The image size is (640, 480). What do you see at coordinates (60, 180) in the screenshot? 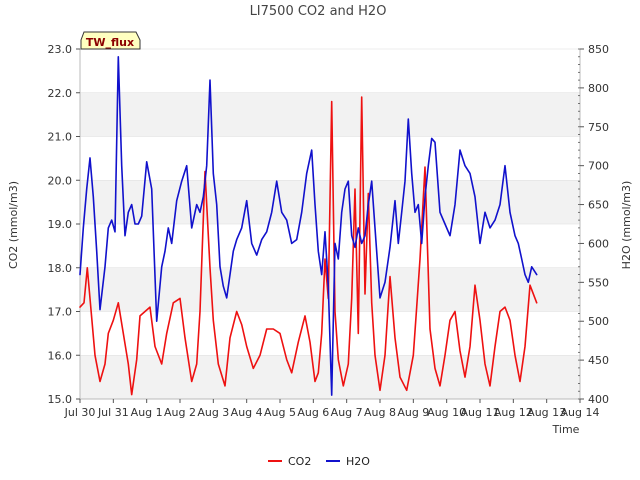
I see `y-left-tick-label: 20.0` at bounding box center [60, 180].